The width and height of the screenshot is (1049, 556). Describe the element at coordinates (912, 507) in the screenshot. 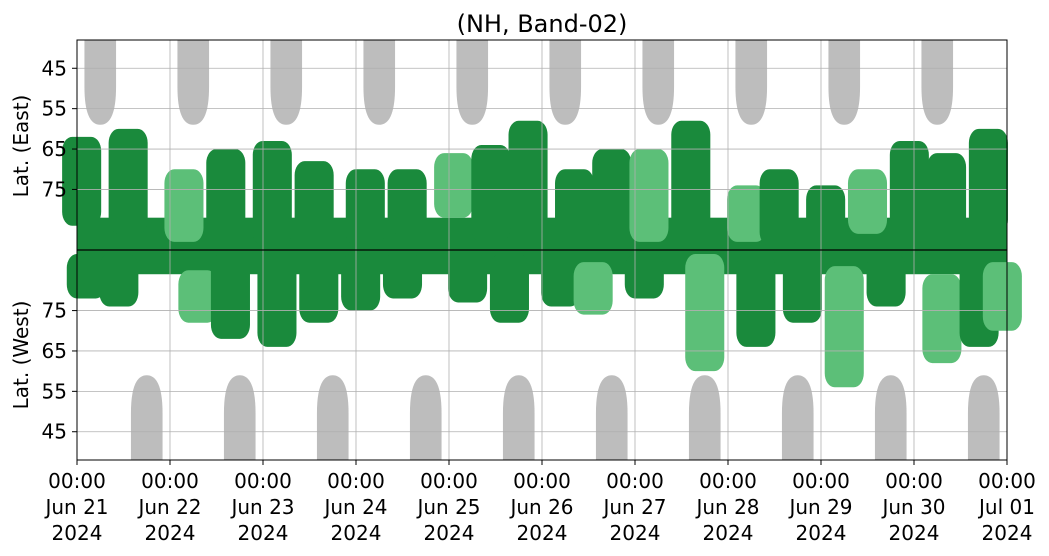

I see `x-tick-label-9-1: Jun 30` at that location.